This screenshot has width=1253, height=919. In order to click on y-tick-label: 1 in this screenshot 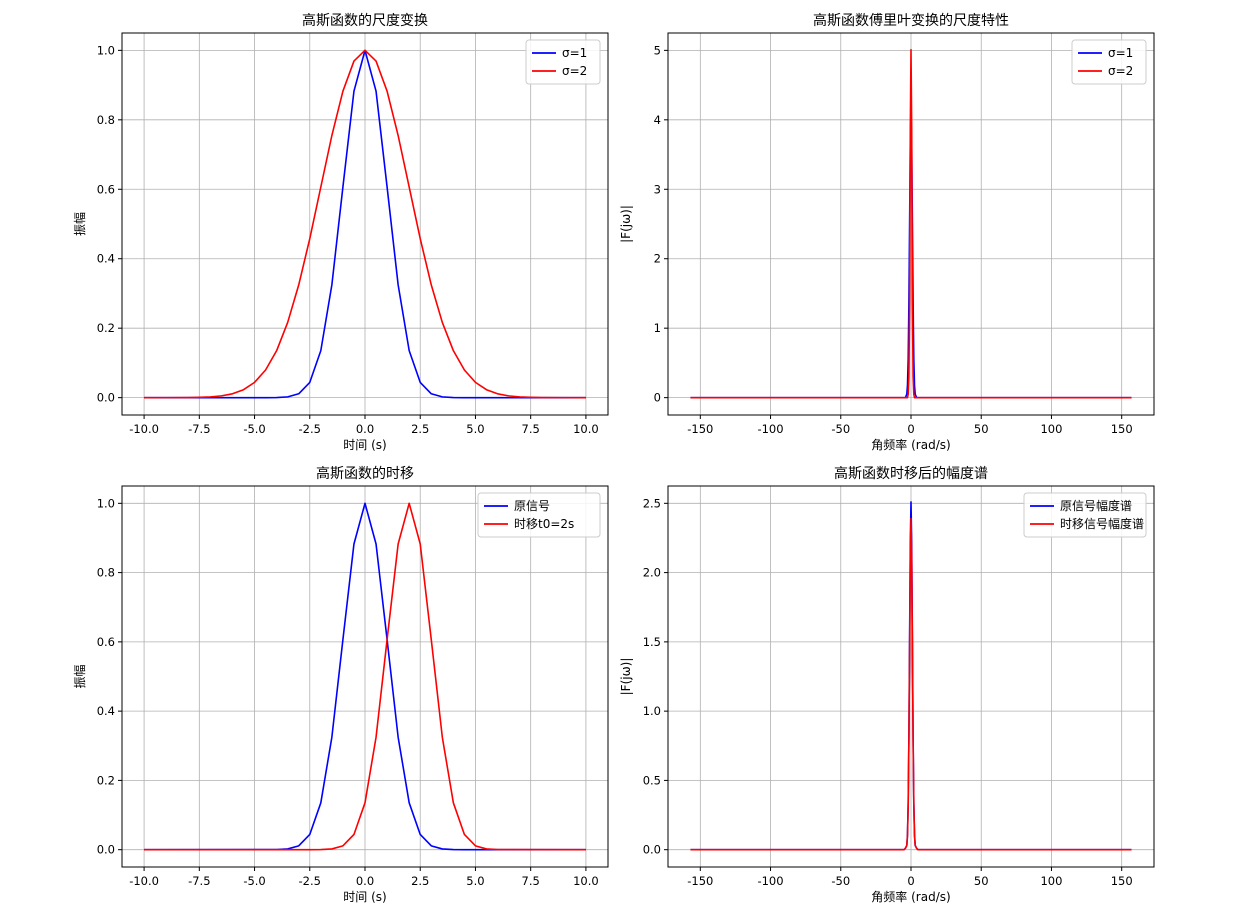, I will do `click(657, 328)`.